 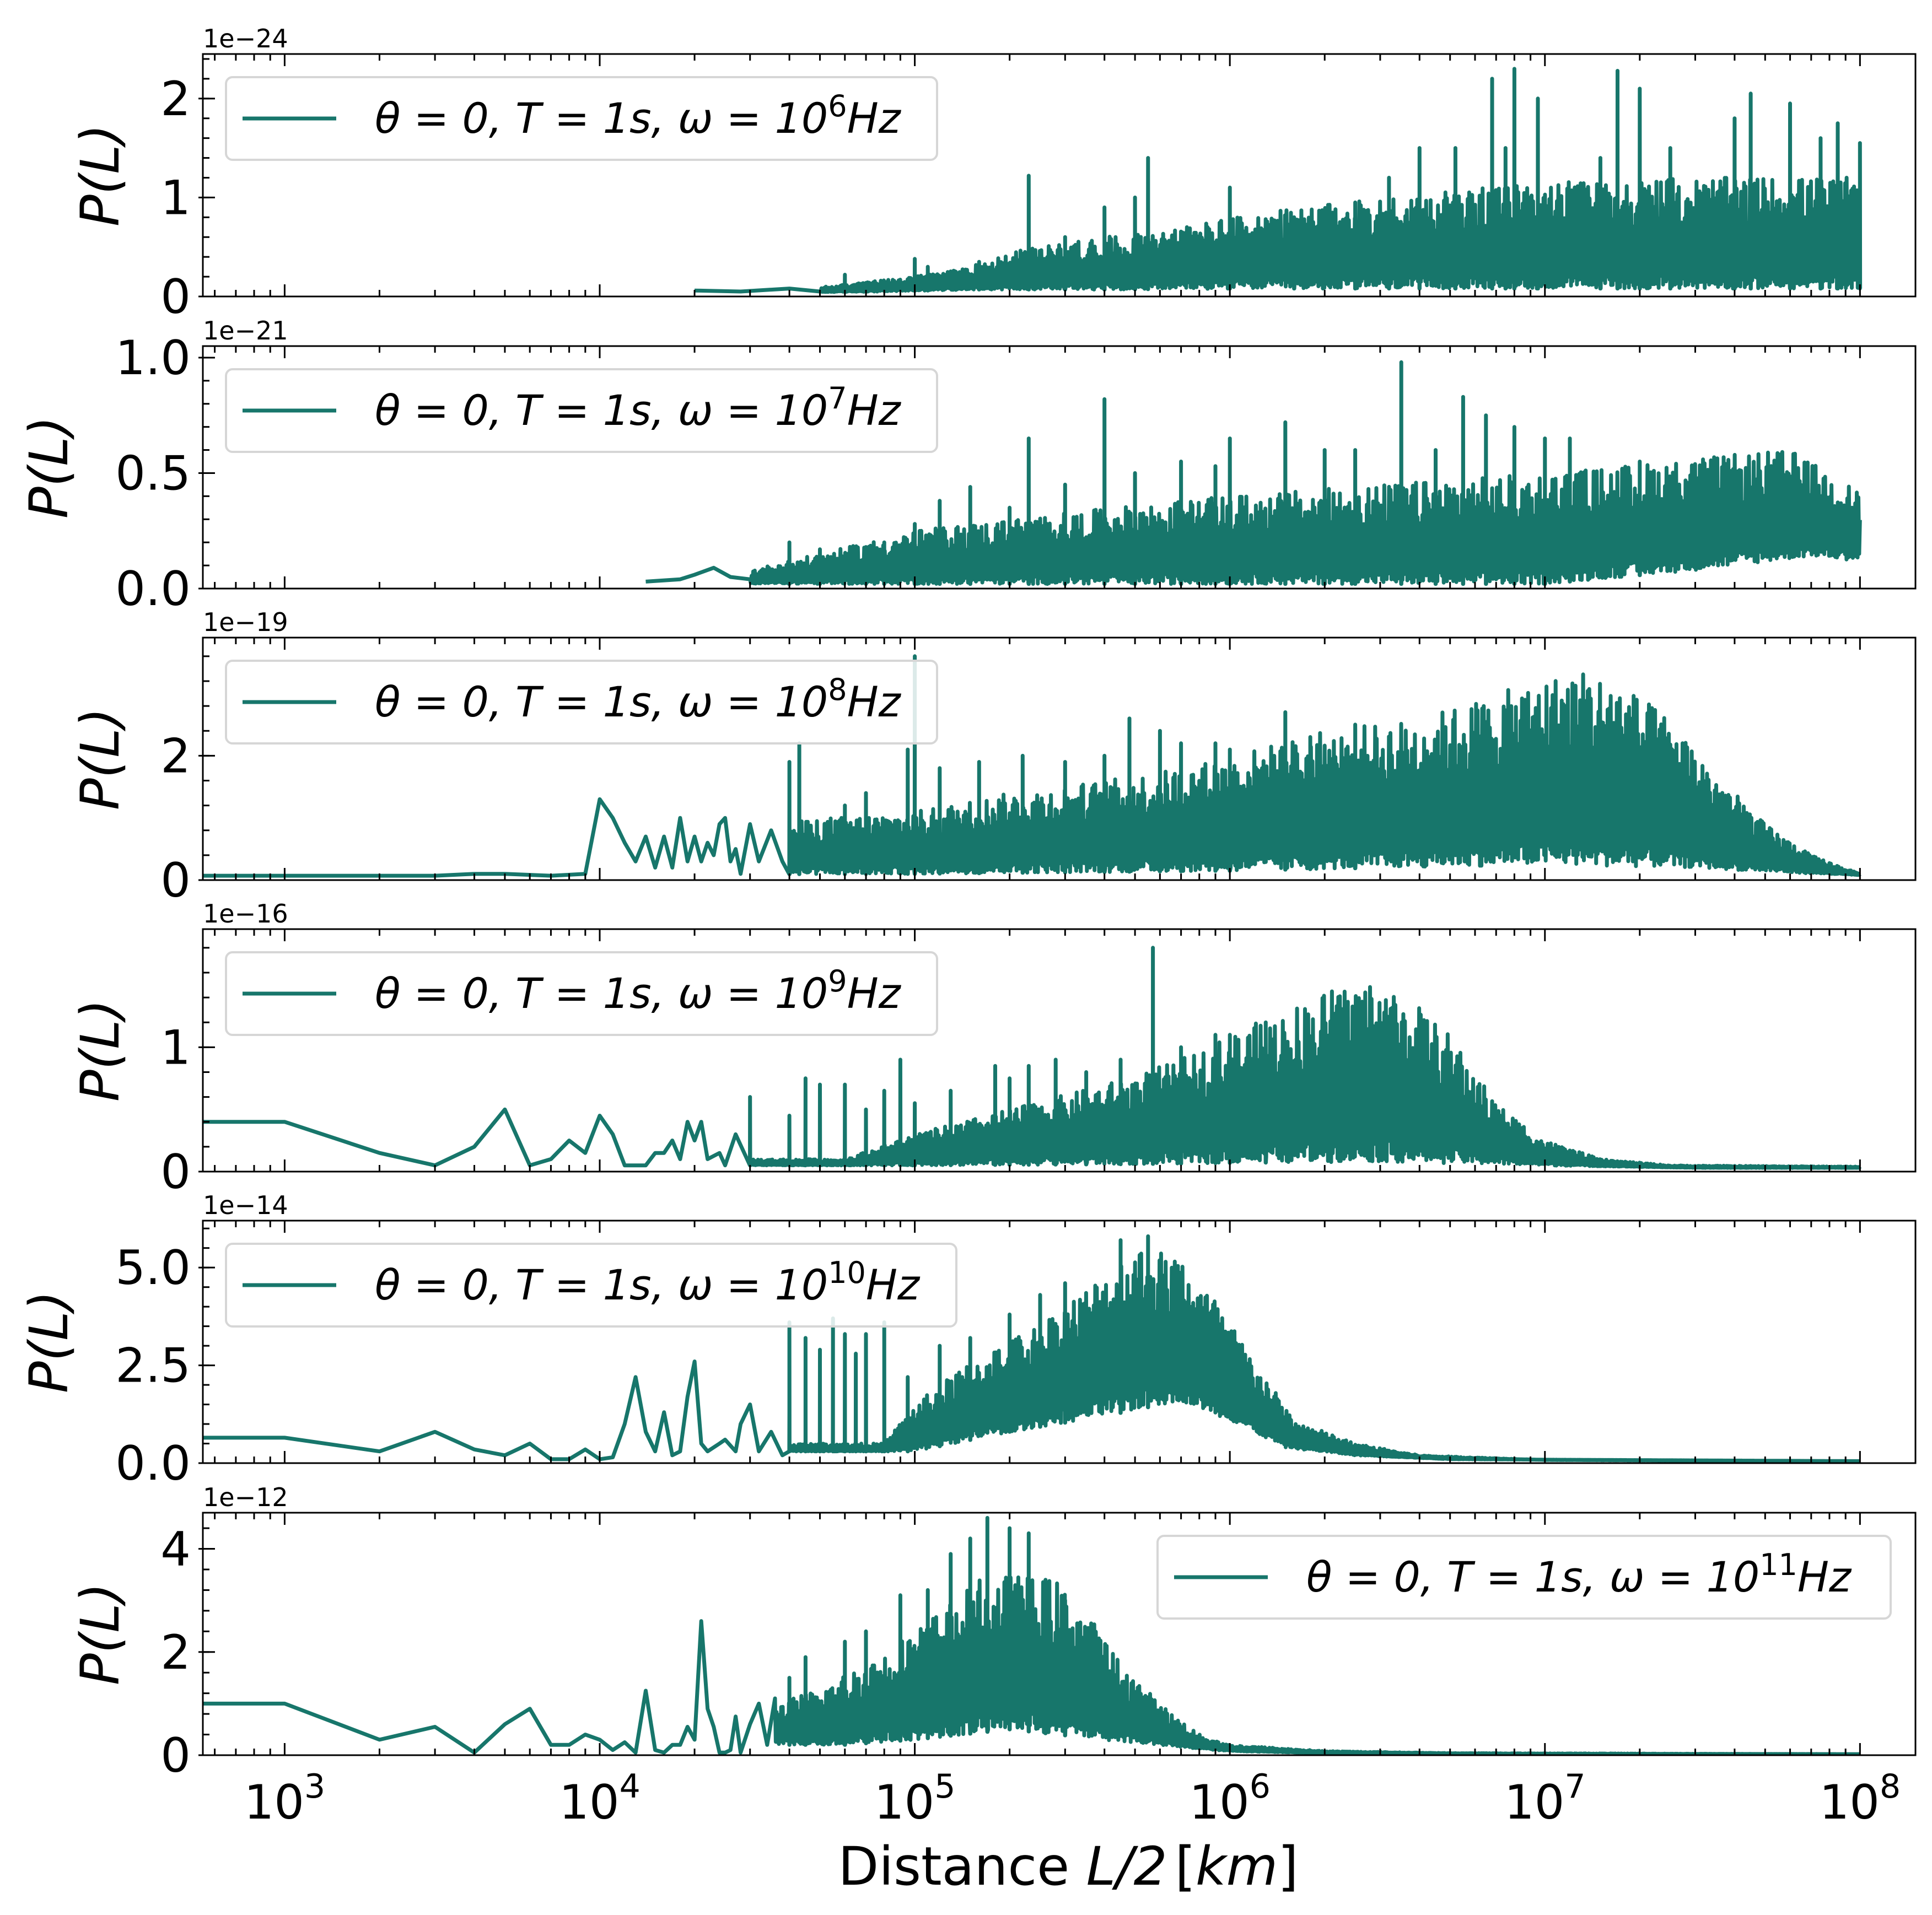 What do you see at coordinates (245, 331) in the screenshot?
I see `offset-label: 1e−21` at bounding box center [245, 331].